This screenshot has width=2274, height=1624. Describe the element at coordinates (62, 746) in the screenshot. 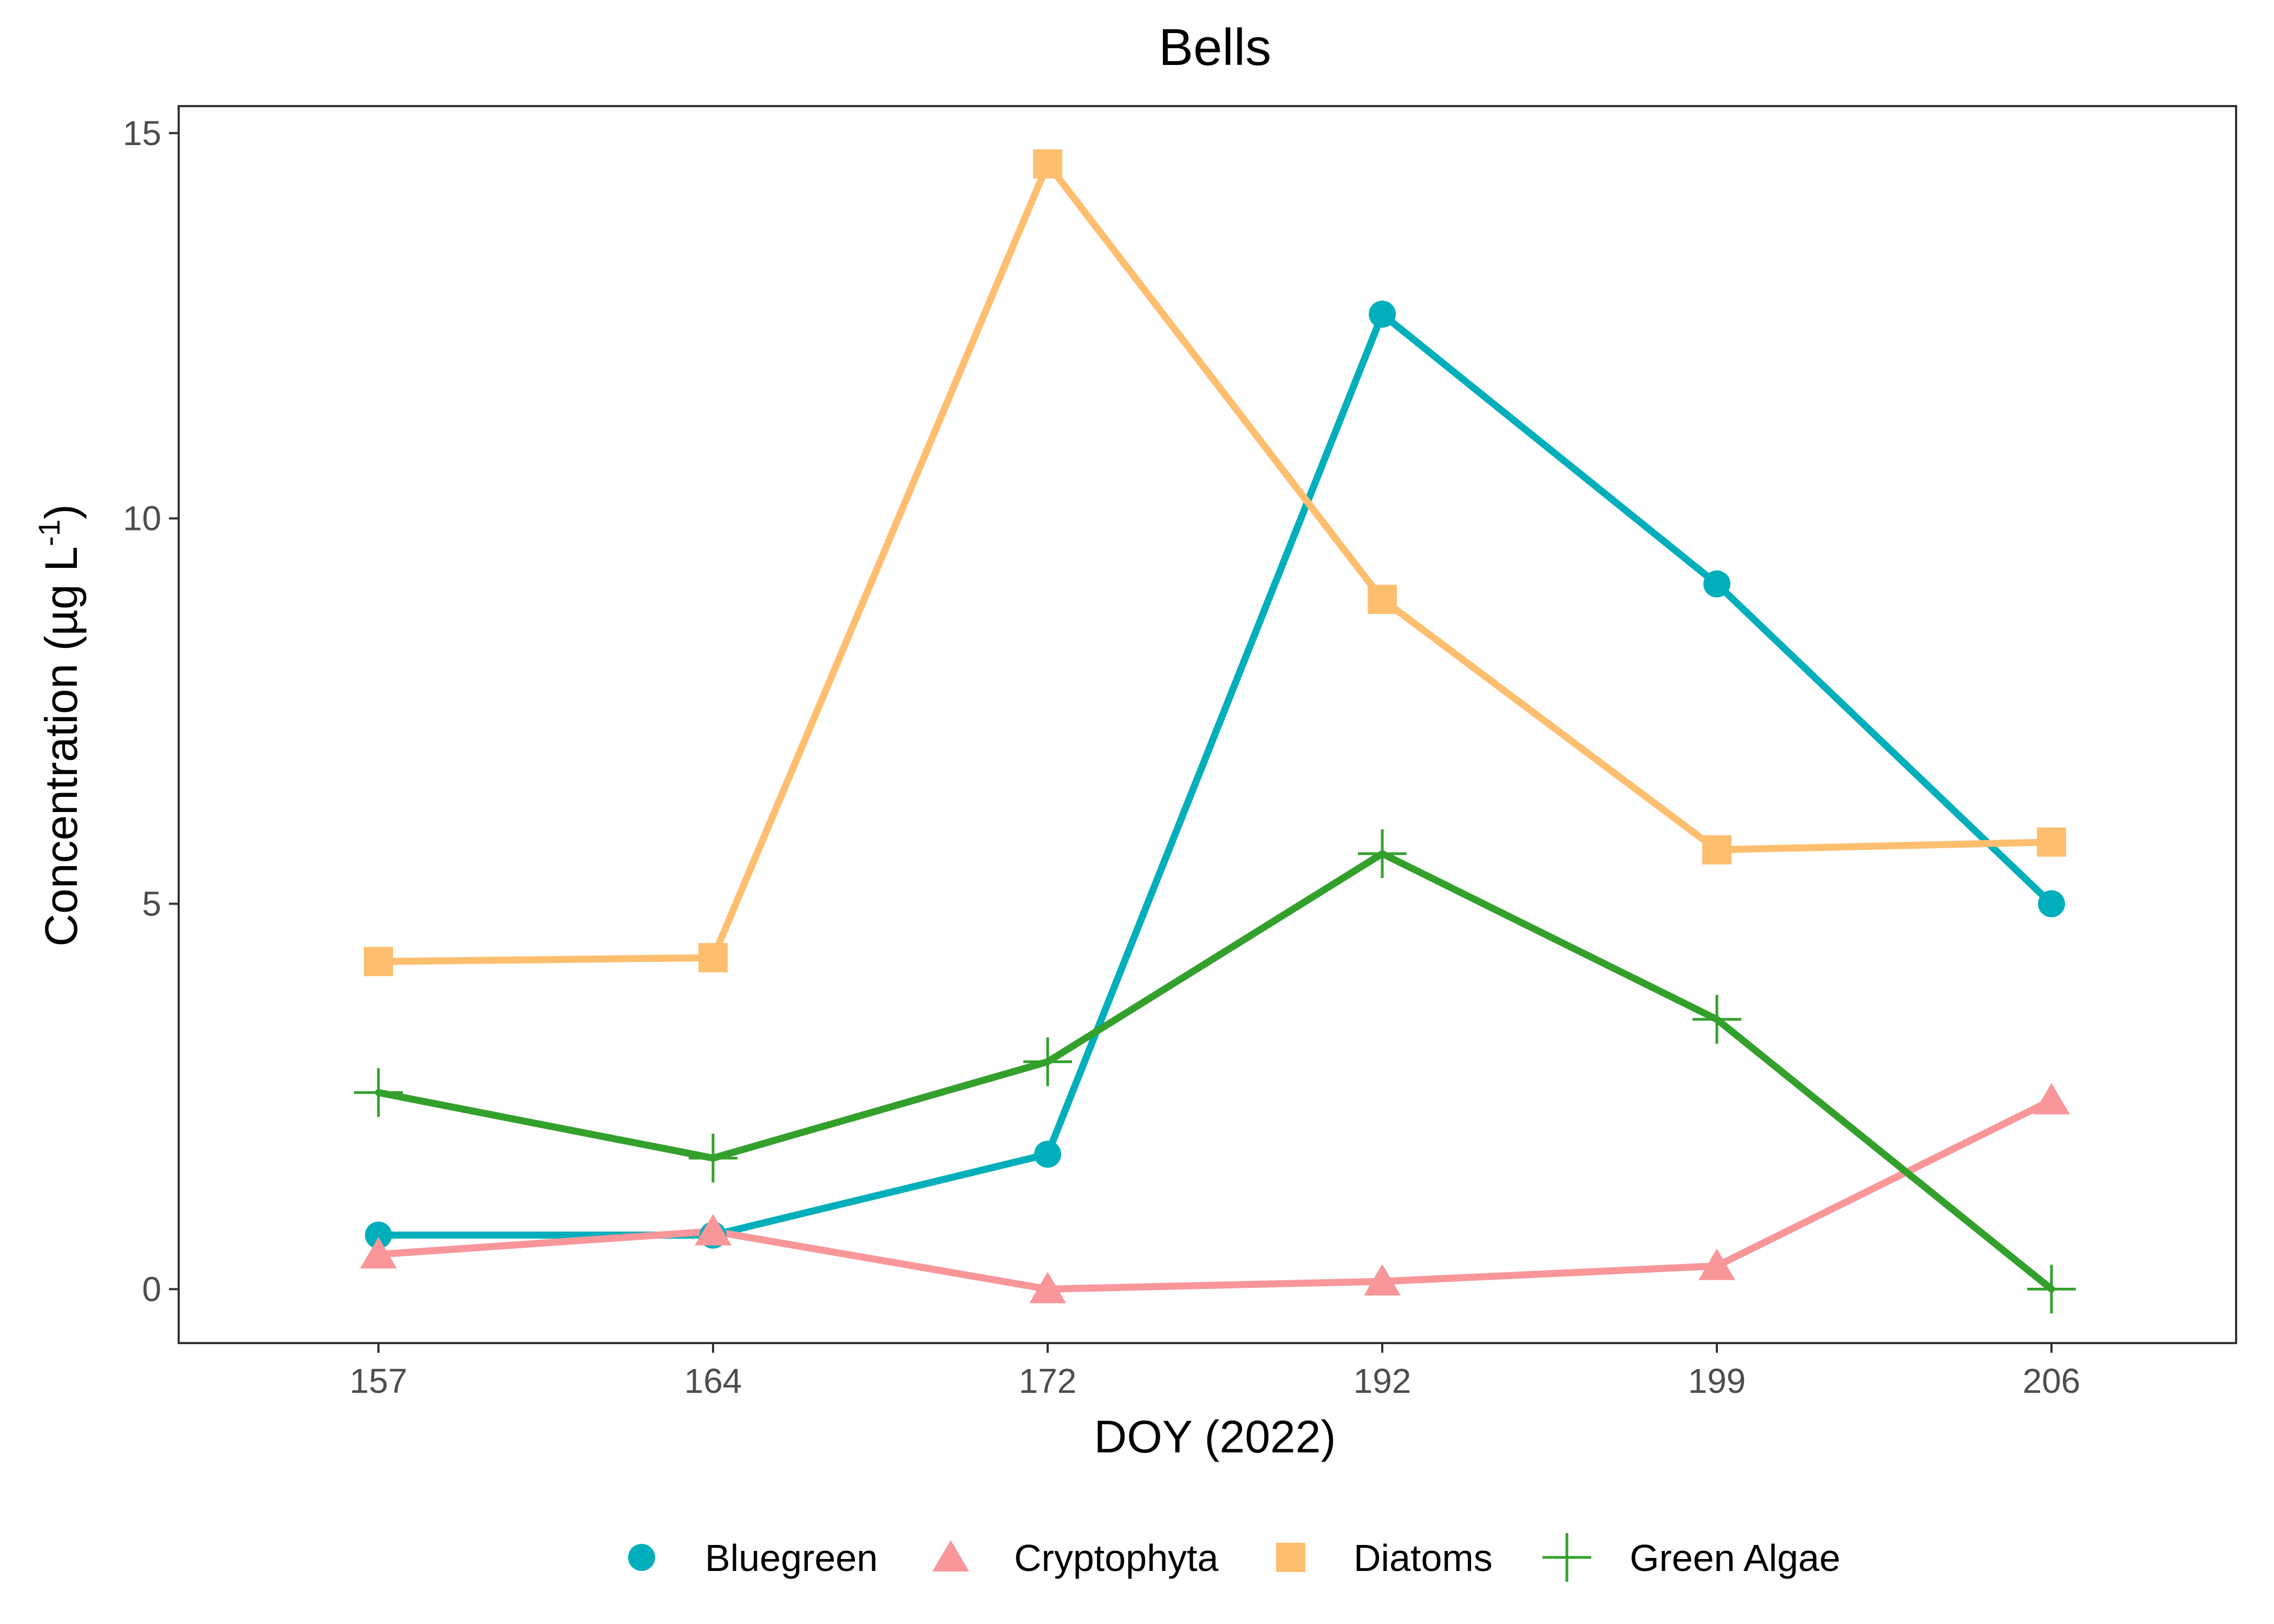

I see `y-axis-title-main: Concentration (µg L` at that location.